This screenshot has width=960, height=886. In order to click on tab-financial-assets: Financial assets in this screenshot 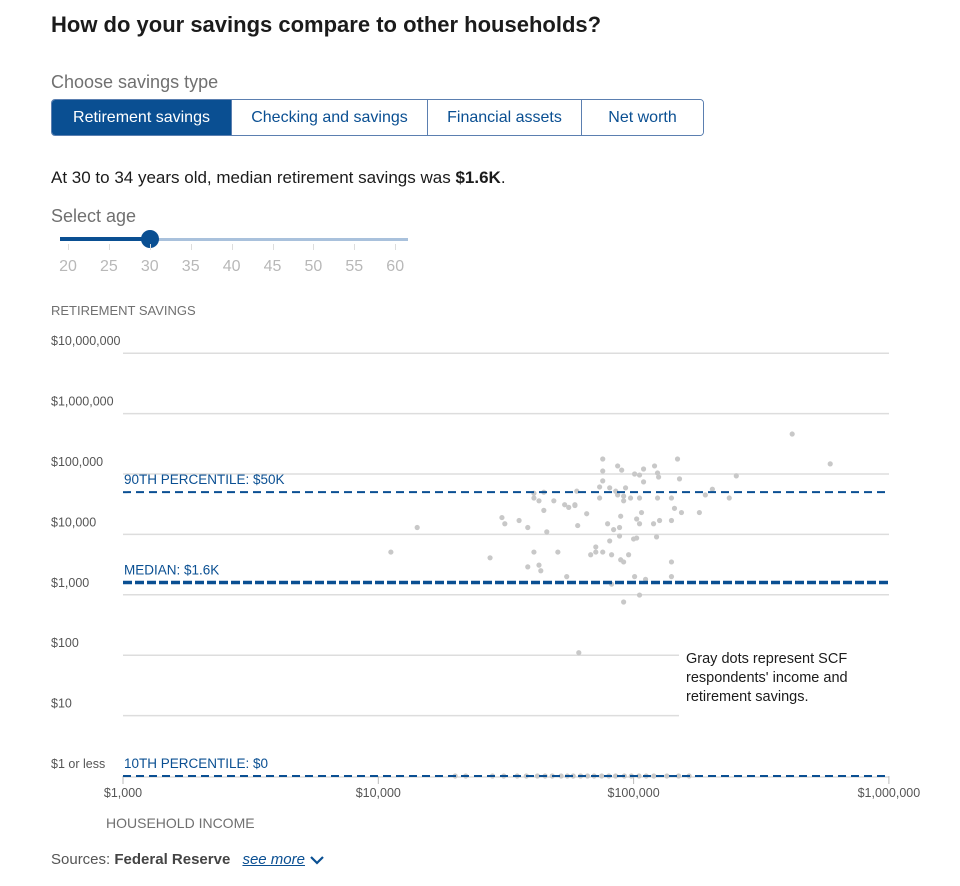, I will do `click(504, 117)`.